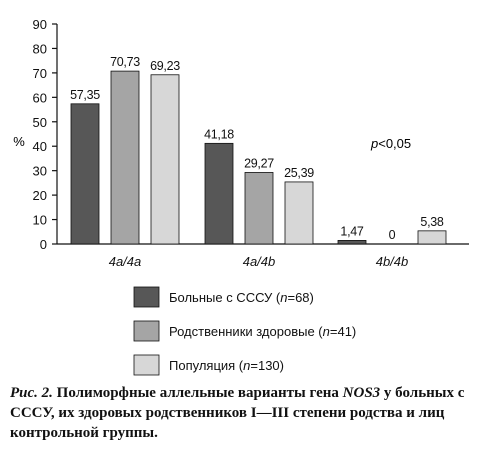 The height and width of the screenshot is (458, 483). I want to click on p-threshold: <0,05, so click(394, 143).